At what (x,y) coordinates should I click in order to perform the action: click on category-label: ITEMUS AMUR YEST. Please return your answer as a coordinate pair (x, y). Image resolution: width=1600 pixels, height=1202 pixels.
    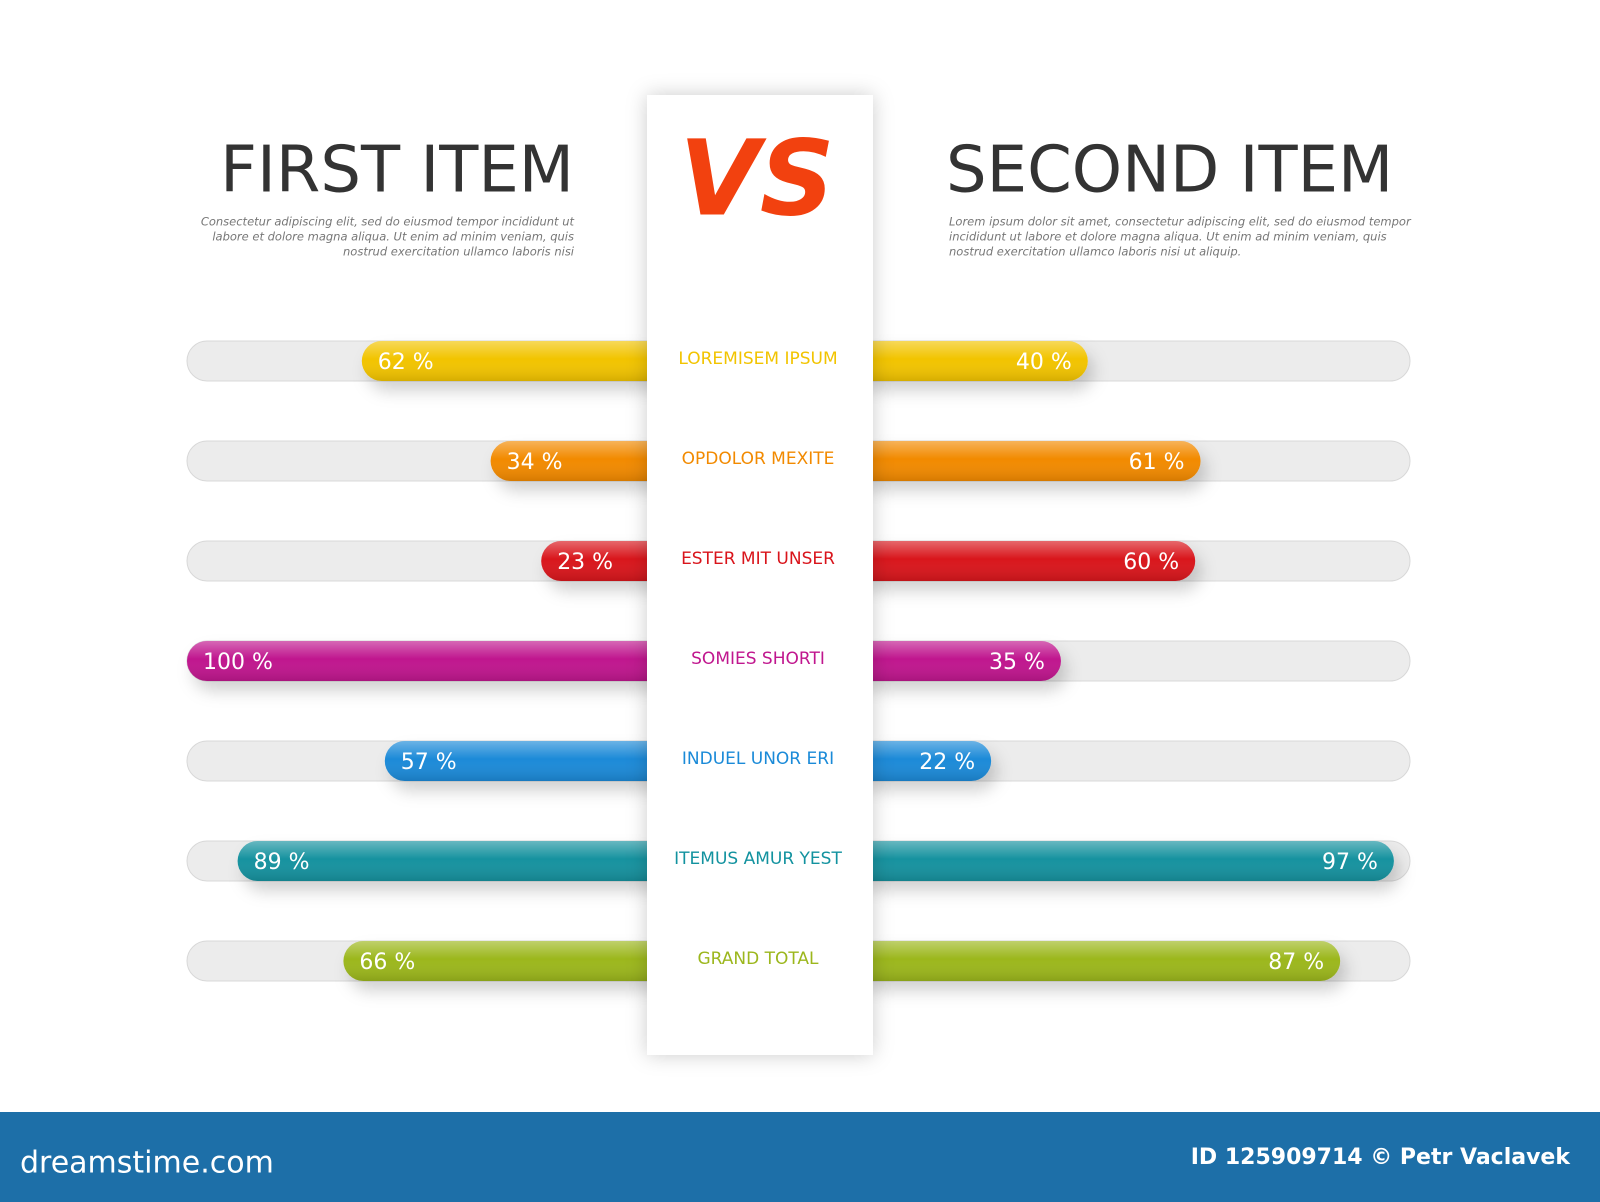
    Looking at the image, I should click on (758, 859).